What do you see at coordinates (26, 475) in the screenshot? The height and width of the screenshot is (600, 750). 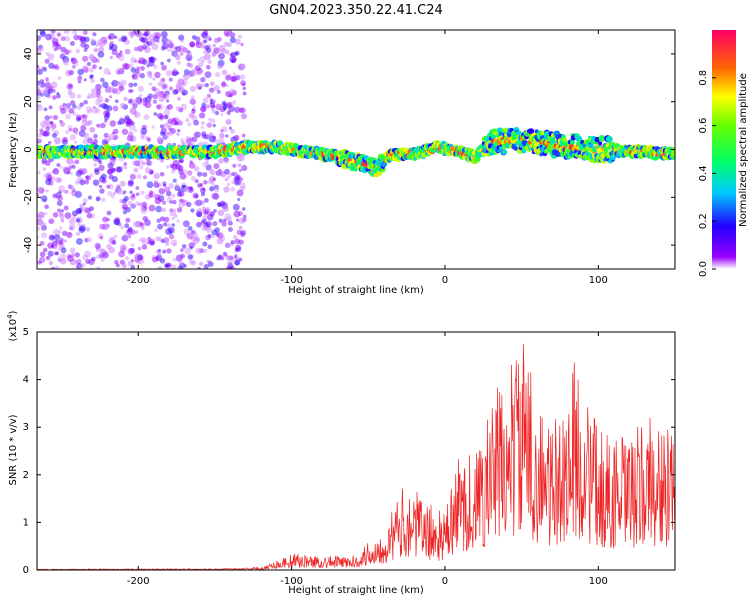 I see `snr-y-tick-label: 2` at bounding box center [26, 475].